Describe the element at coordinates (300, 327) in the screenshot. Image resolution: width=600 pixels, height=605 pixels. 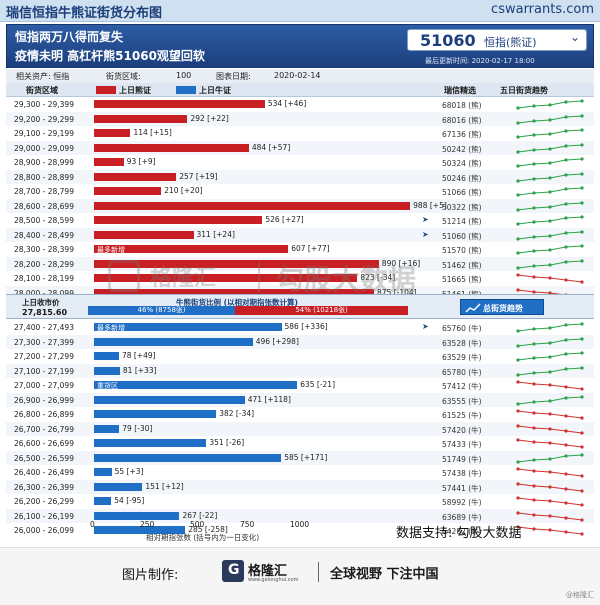
I see `table-row: 27,400 - 27,493 最多新增 586 [+336] ➤ 65760 (牛)` at that location.